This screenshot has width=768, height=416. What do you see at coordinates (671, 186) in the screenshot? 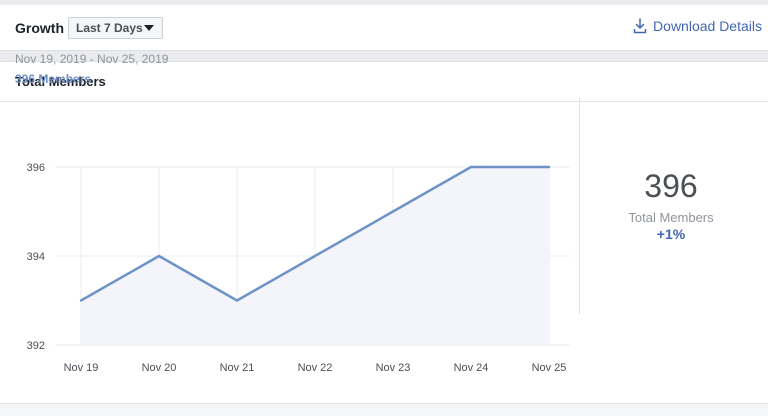
I see `summary-value: 396` at bounding box center [671, 186].